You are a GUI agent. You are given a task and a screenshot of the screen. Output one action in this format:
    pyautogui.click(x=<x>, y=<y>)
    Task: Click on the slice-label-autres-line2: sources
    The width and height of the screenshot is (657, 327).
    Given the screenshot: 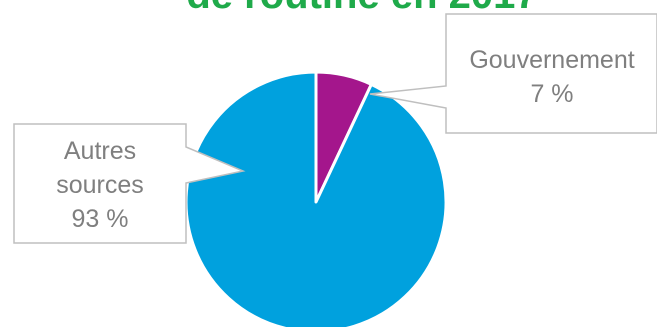 What is the action you would take?
    pyautogui.click(x=100, y=185)
    